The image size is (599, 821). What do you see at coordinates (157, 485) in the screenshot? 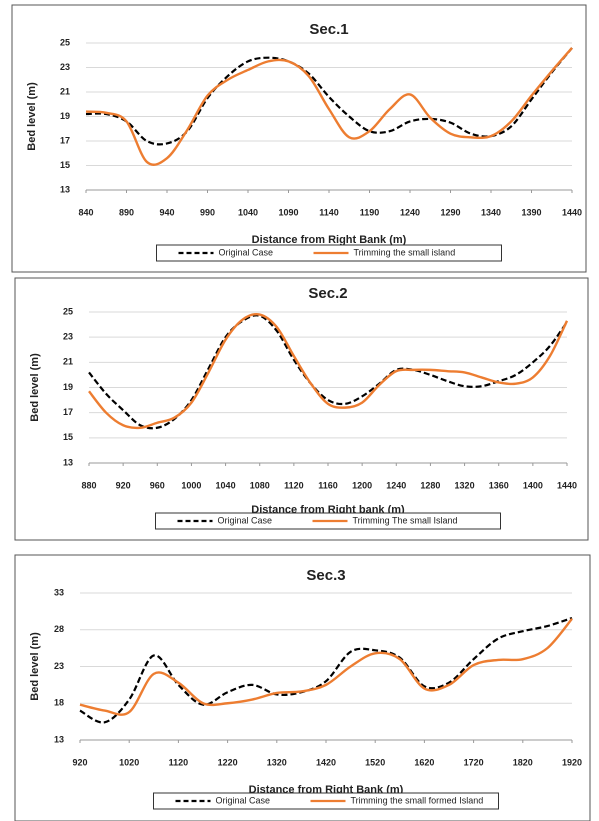
I see `x-tick-label: 960` at bounding box center [157, 485].